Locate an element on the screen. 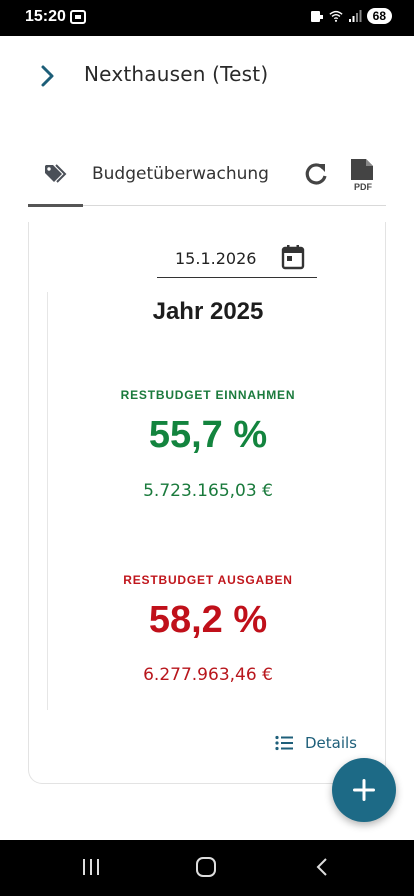  notification-badge-icon is located at coordinates (316, 16).